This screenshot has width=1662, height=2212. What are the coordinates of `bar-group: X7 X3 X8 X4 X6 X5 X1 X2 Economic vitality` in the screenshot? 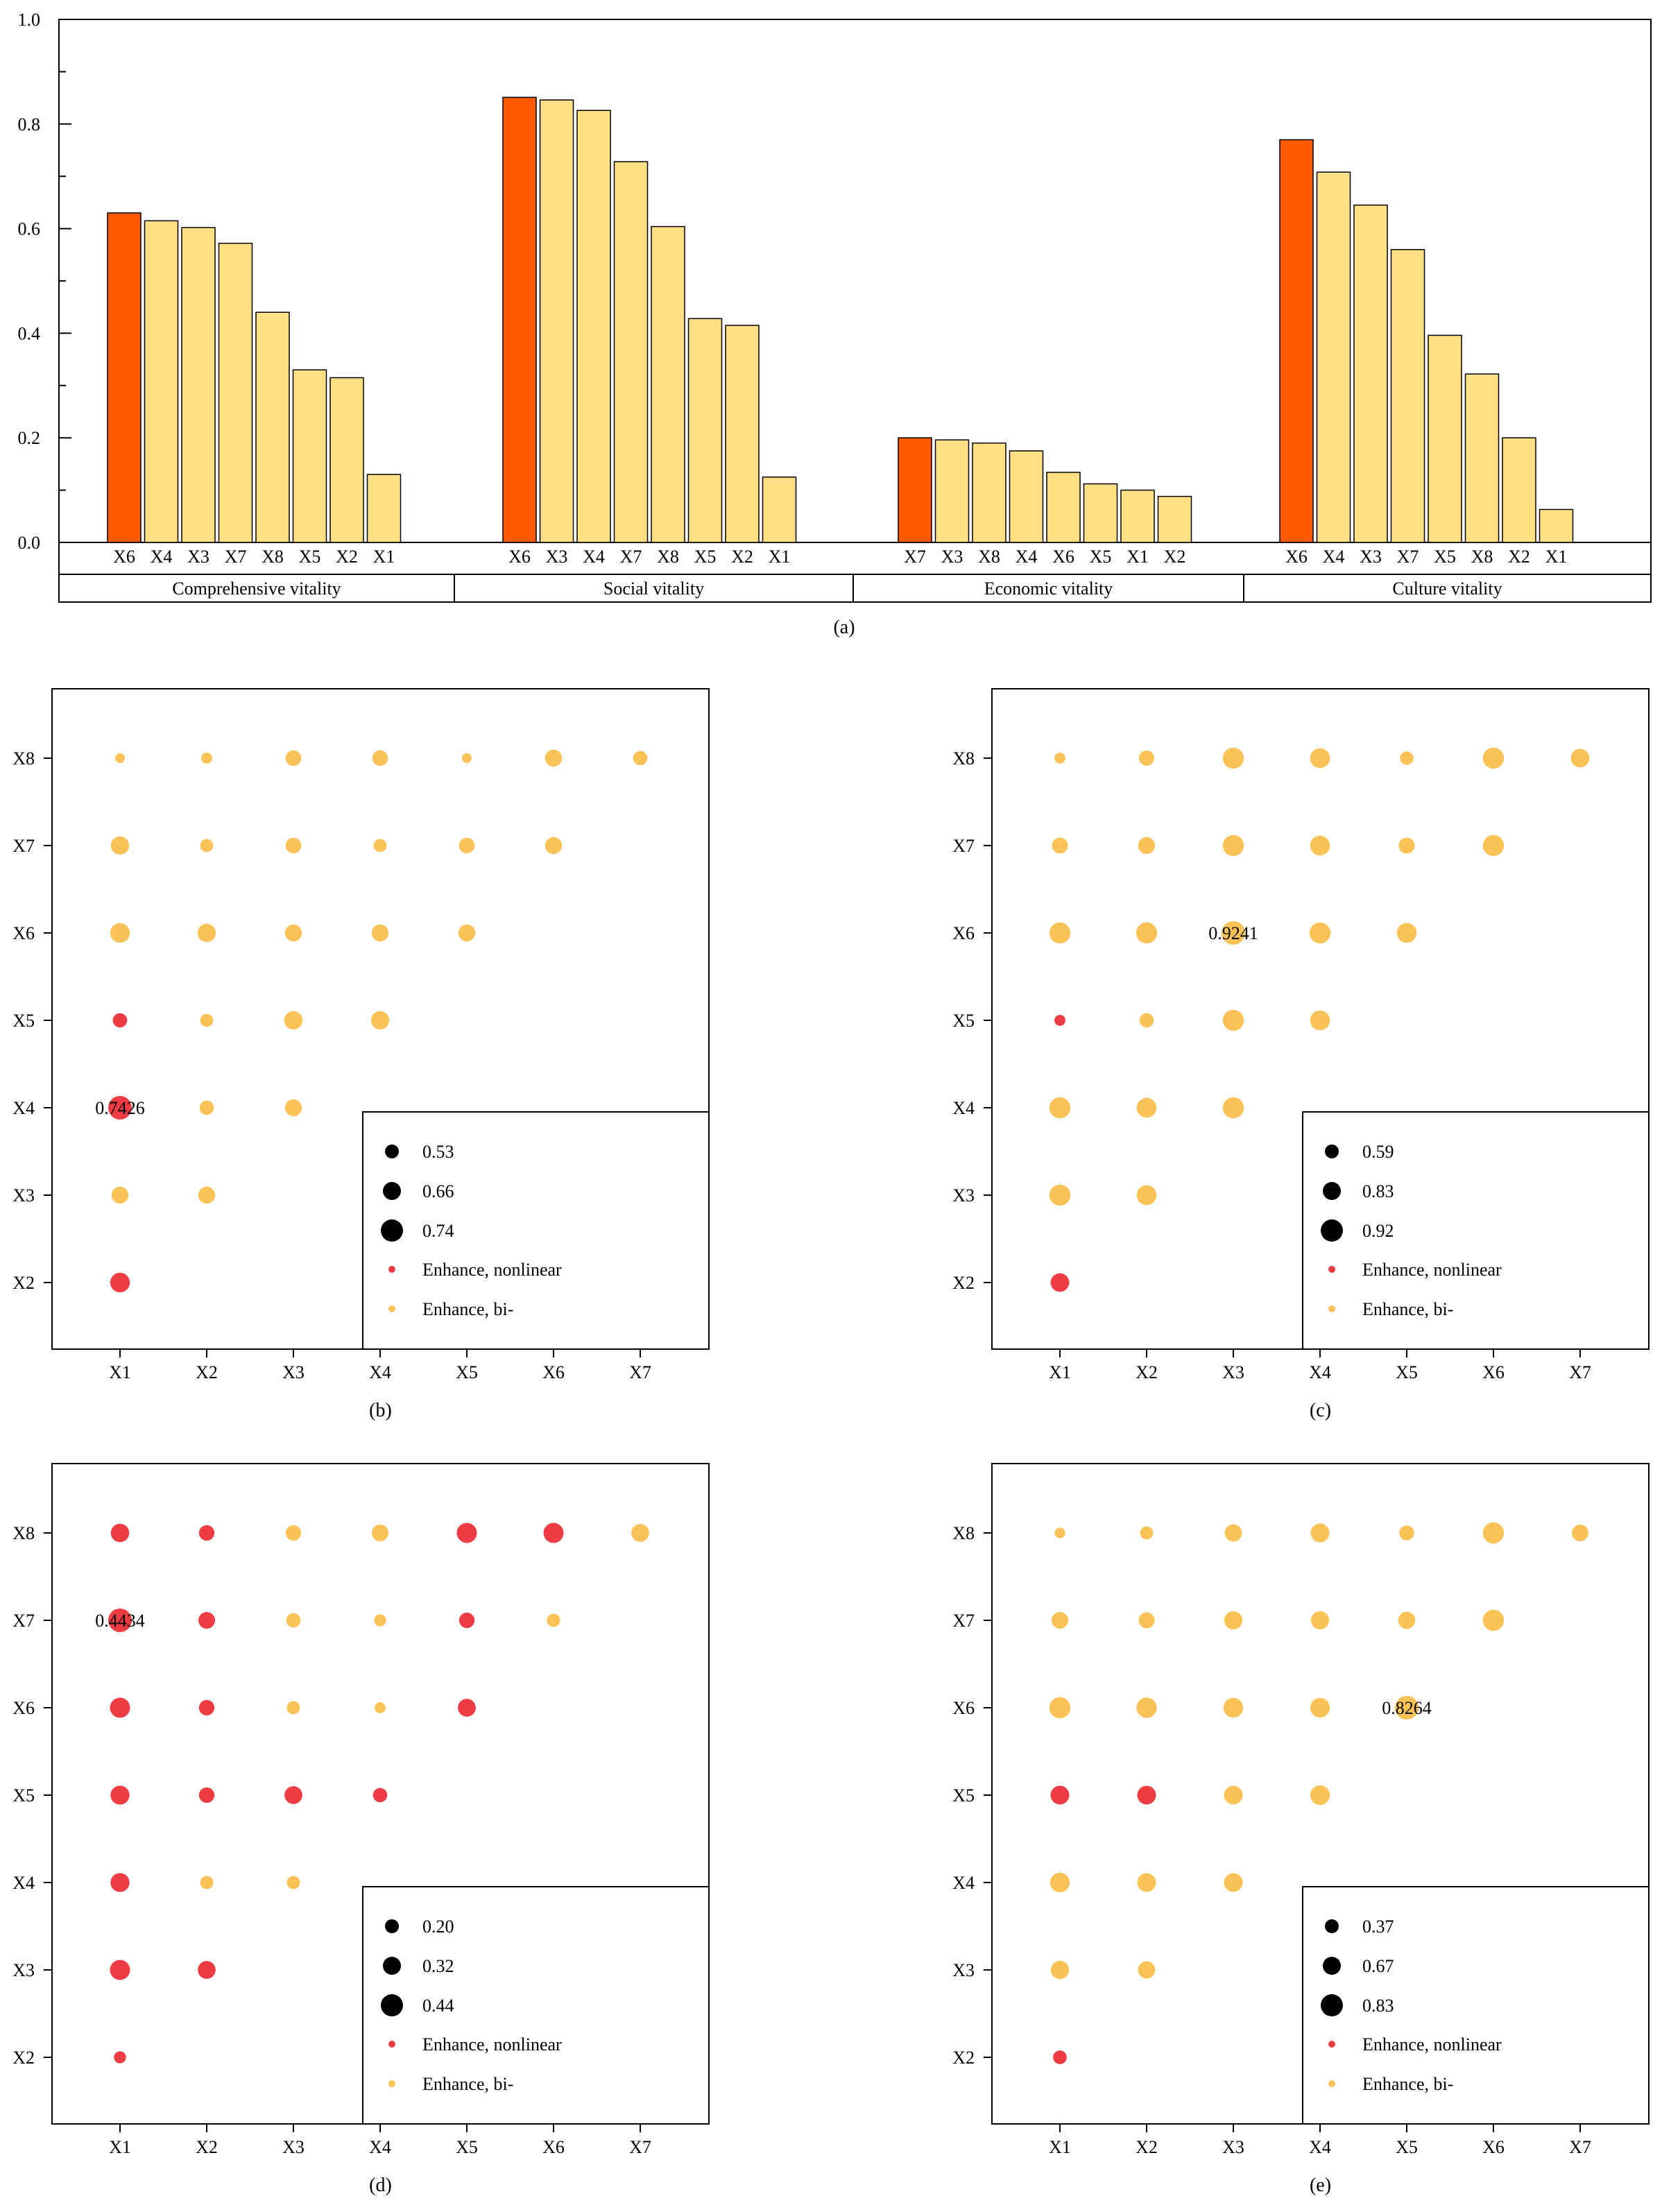 It's located at (1045, 518).